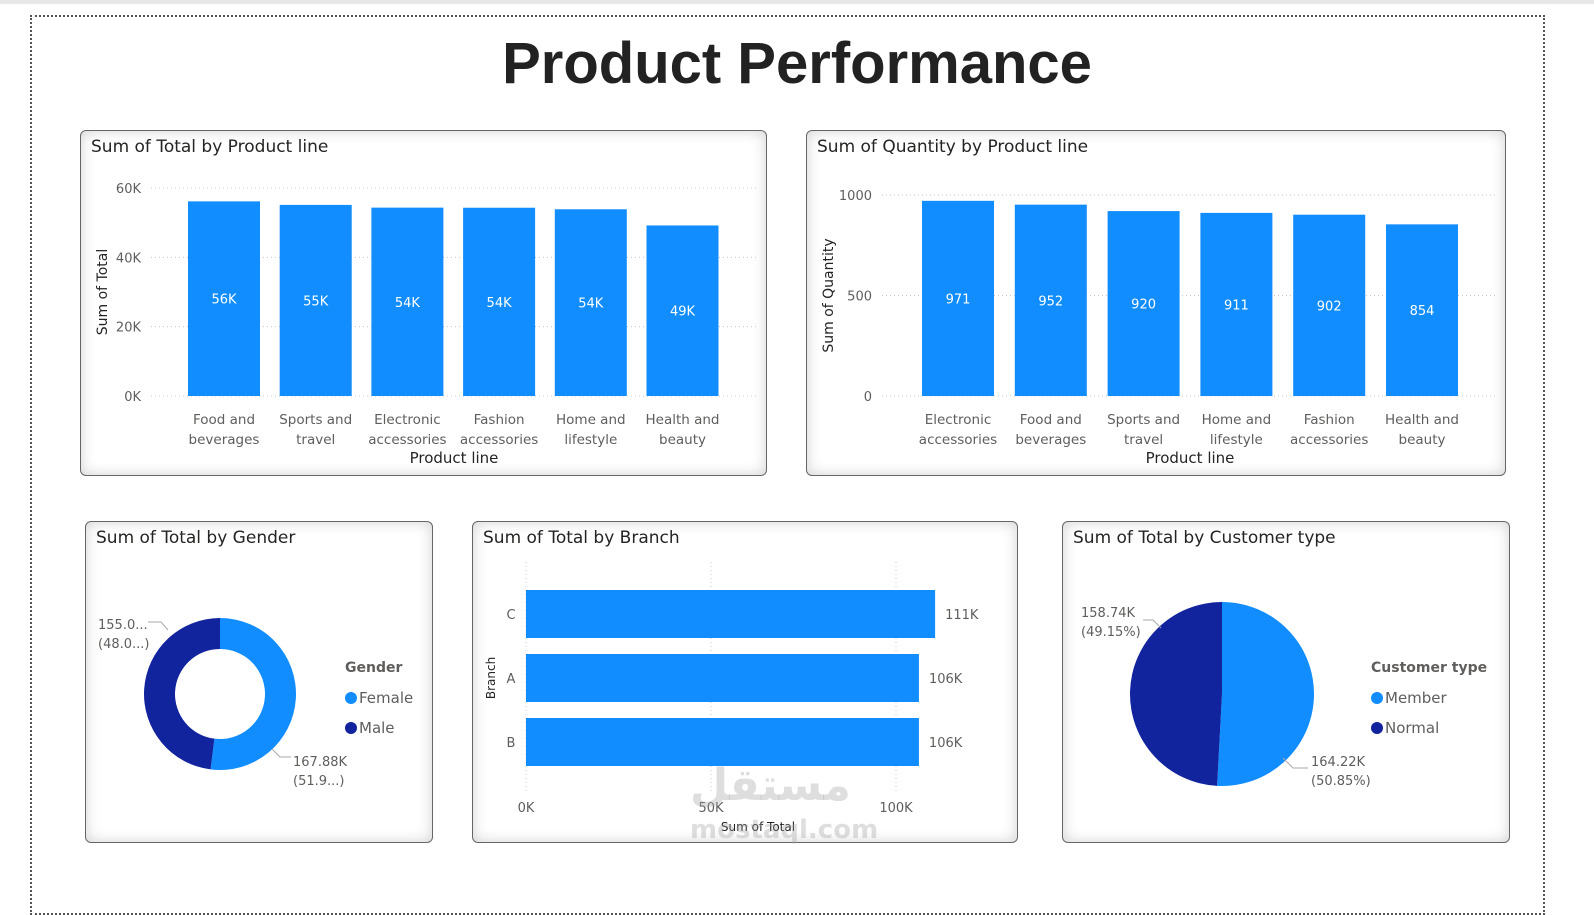  I want to click on data-label: 167.88K, so click(320, 762).